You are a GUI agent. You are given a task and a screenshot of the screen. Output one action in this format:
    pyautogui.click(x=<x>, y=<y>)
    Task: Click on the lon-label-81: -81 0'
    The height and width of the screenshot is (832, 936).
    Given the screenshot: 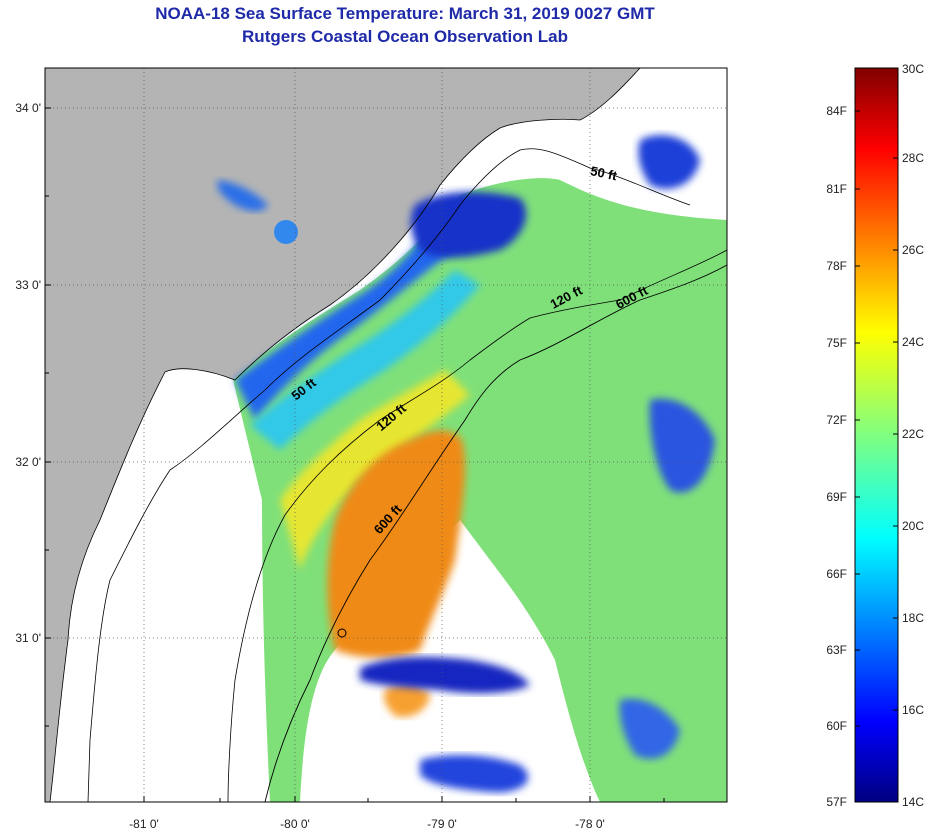 What is the action you would take?
    pyautogui.click(x=144, y=824)
    